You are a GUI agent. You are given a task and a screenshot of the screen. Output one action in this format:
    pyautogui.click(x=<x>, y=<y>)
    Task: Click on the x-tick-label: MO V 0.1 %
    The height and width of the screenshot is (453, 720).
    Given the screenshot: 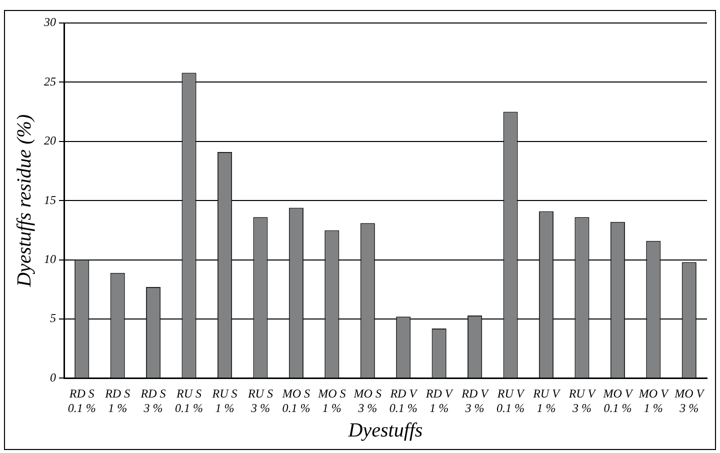 What is the action you would take?
    pyautogui.click(x=618, y=400)
    